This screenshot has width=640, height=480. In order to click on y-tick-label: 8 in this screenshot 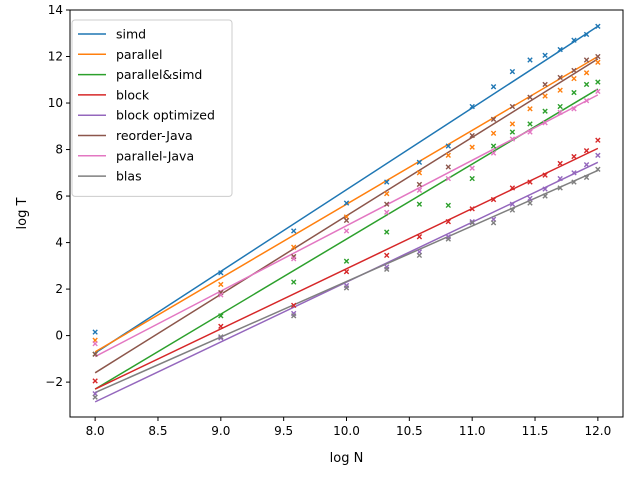, I will do `click(59, 150)`.